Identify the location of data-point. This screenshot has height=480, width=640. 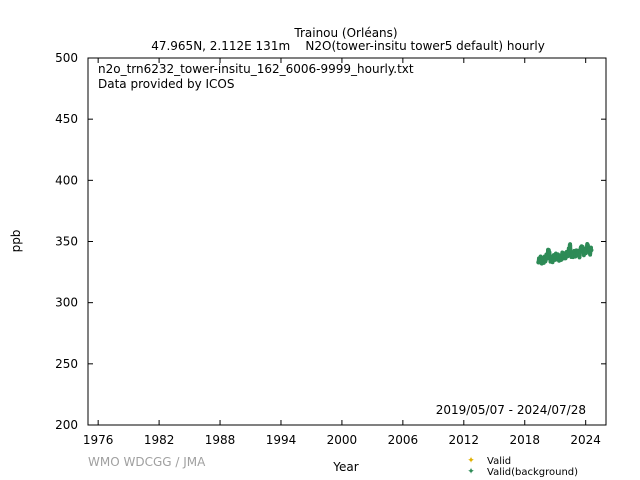
(591, 250).